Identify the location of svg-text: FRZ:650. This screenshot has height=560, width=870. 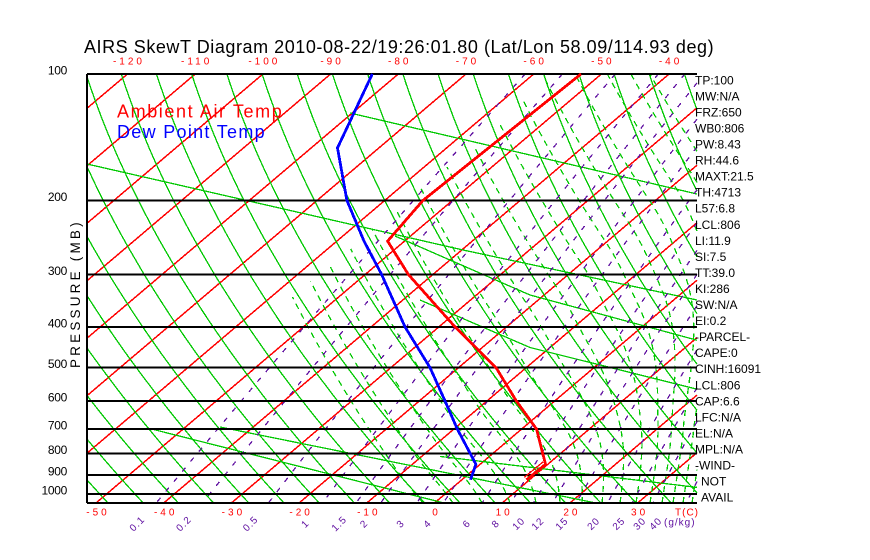
(718, 112).